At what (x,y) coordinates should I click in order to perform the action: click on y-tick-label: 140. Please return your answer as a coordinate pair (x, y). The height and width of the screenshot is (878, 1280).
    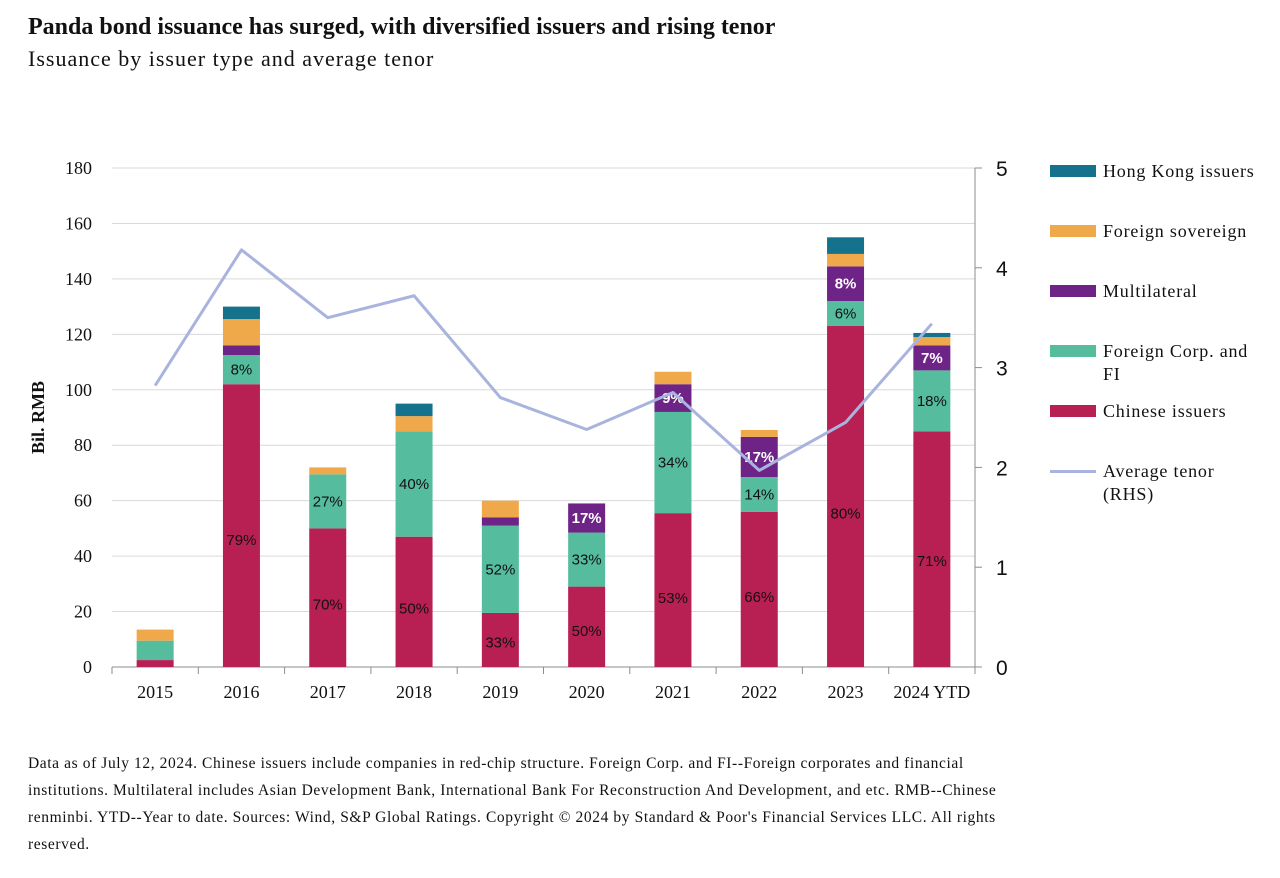
    Looking at the image, I should click on (78, 279).